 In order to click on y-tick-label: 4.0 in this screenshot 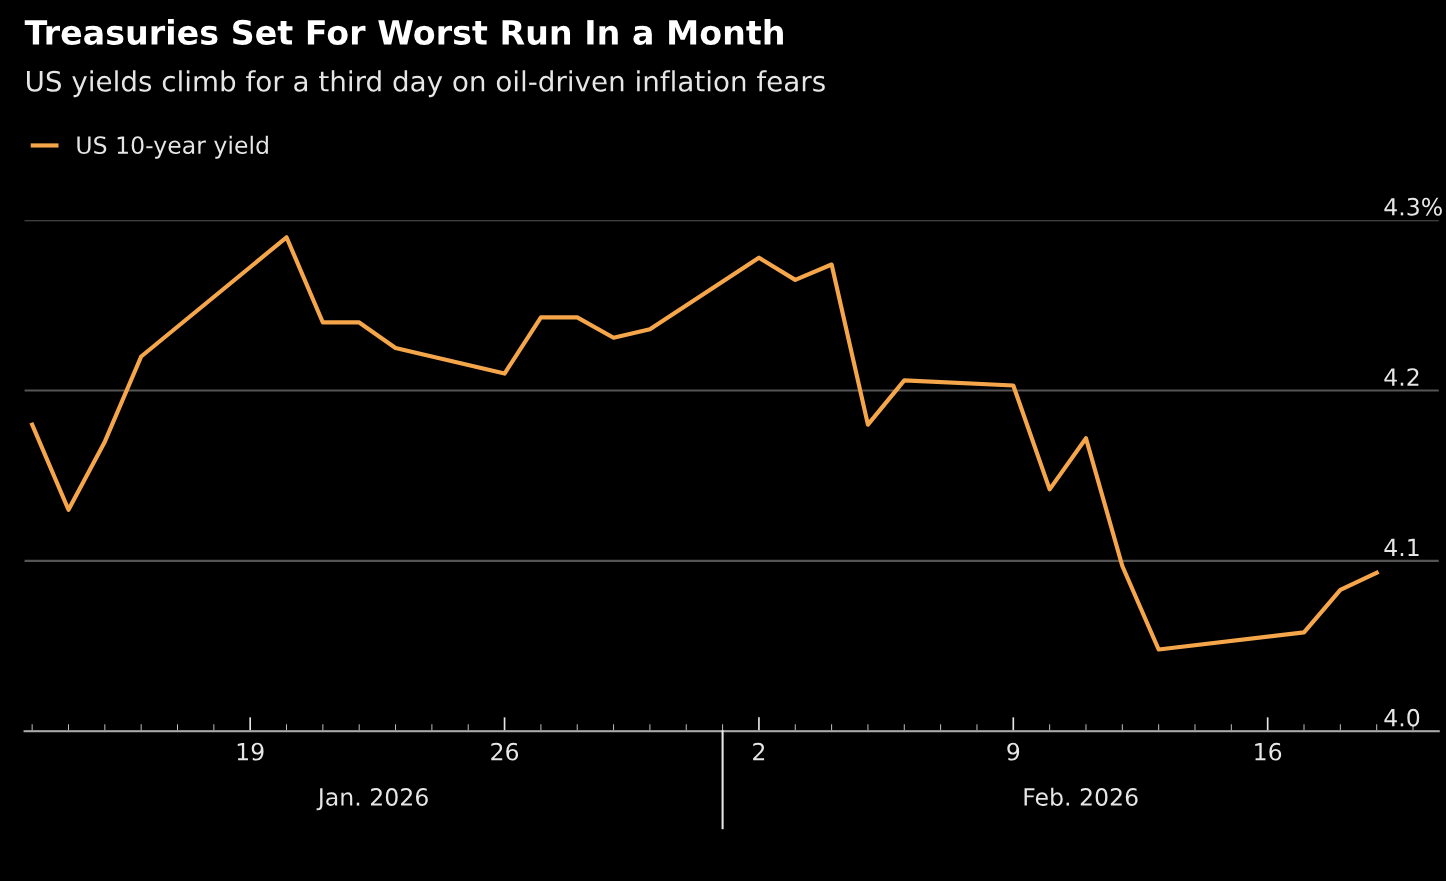, I will do `click(1402, 717)`.